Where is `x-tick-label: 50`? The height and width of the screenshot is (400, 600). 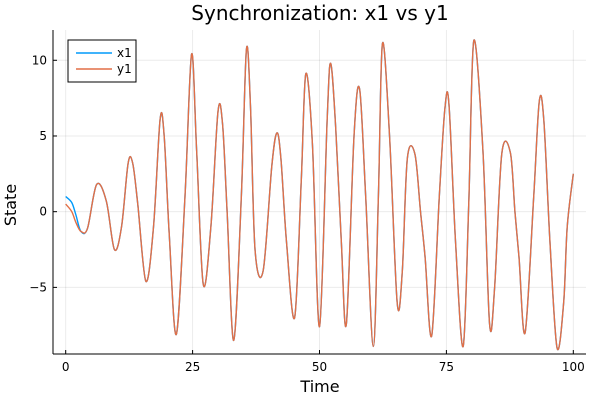
x-tick-label: 50 is located at coordinates (319, 367).